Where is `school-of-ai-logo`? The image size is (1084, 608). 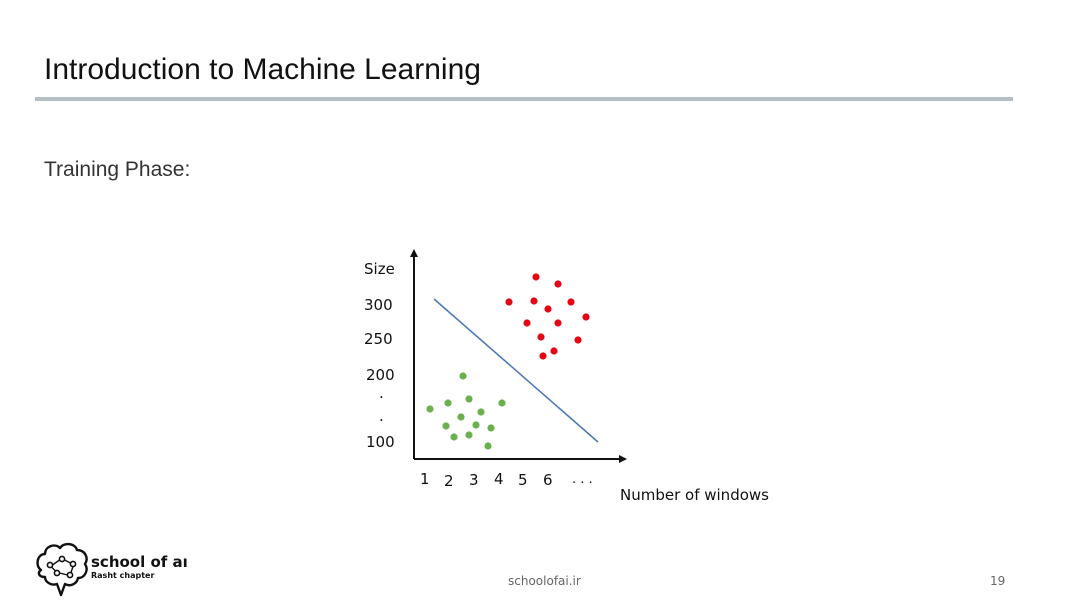 school-of-ai-logo is located at coordinates (62, 569).